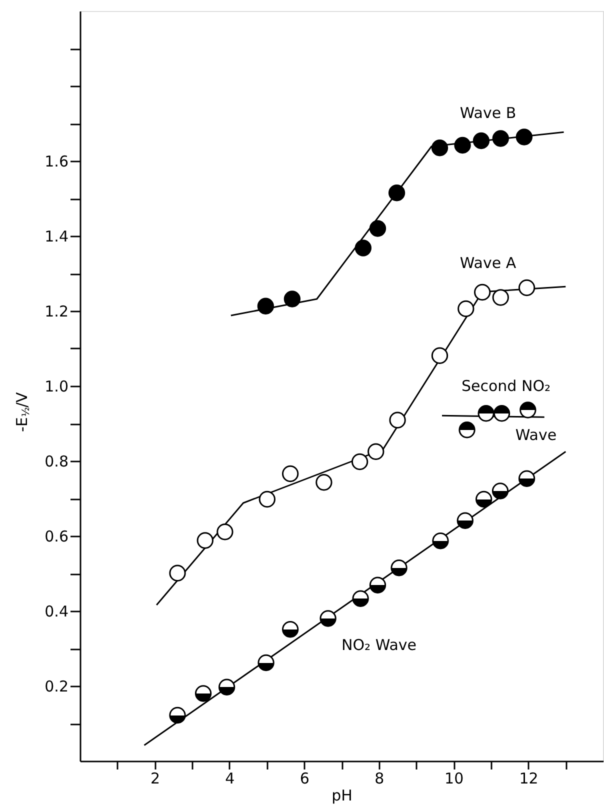  I want to click on y-tick-label: 0.4, so click(56, 611).